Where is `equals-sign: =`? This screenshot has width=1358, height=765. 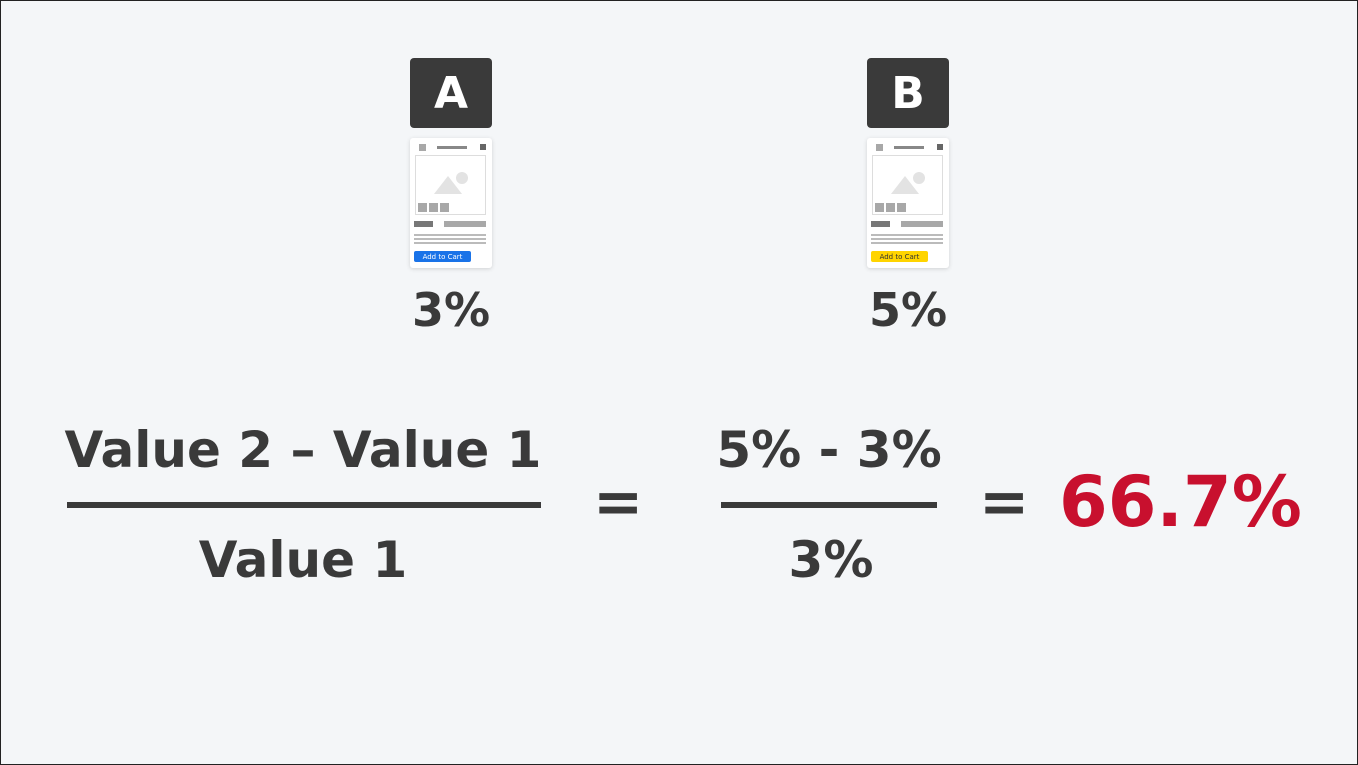
equals-sign: = is located at coordinates (618, 502).